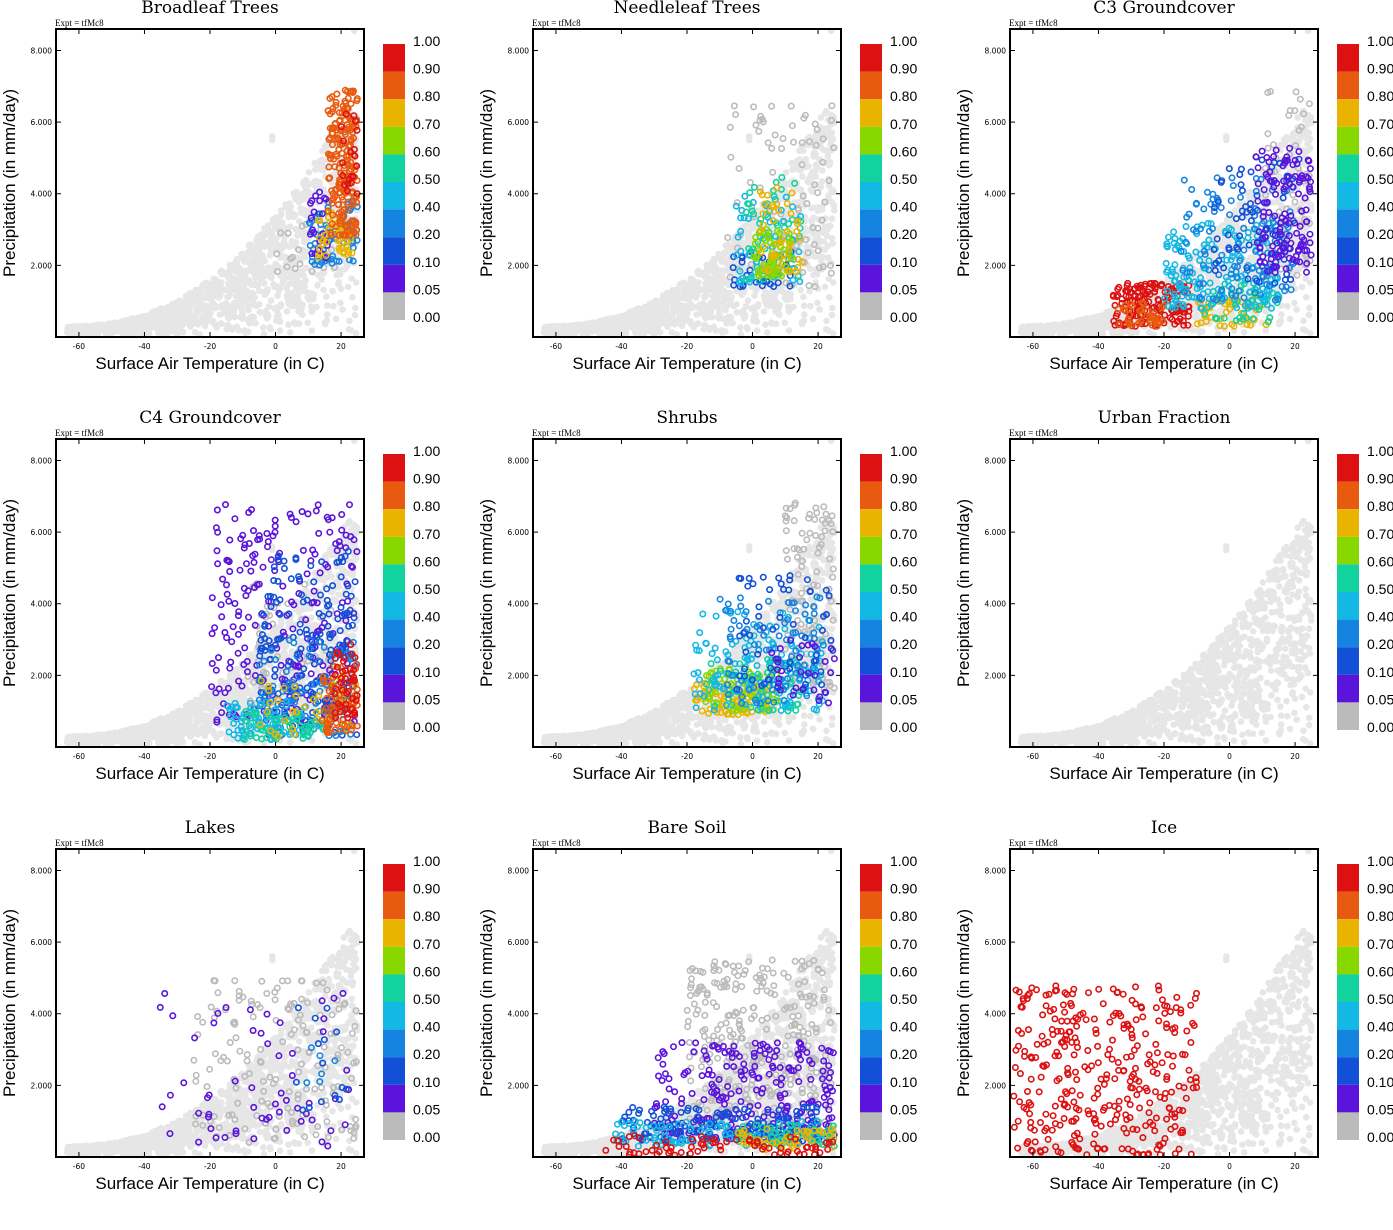  What do you see at coordinates (426, 124) in the screenshot?
I see `colorbar-label: 0.70` at bounding box center [426, 124].